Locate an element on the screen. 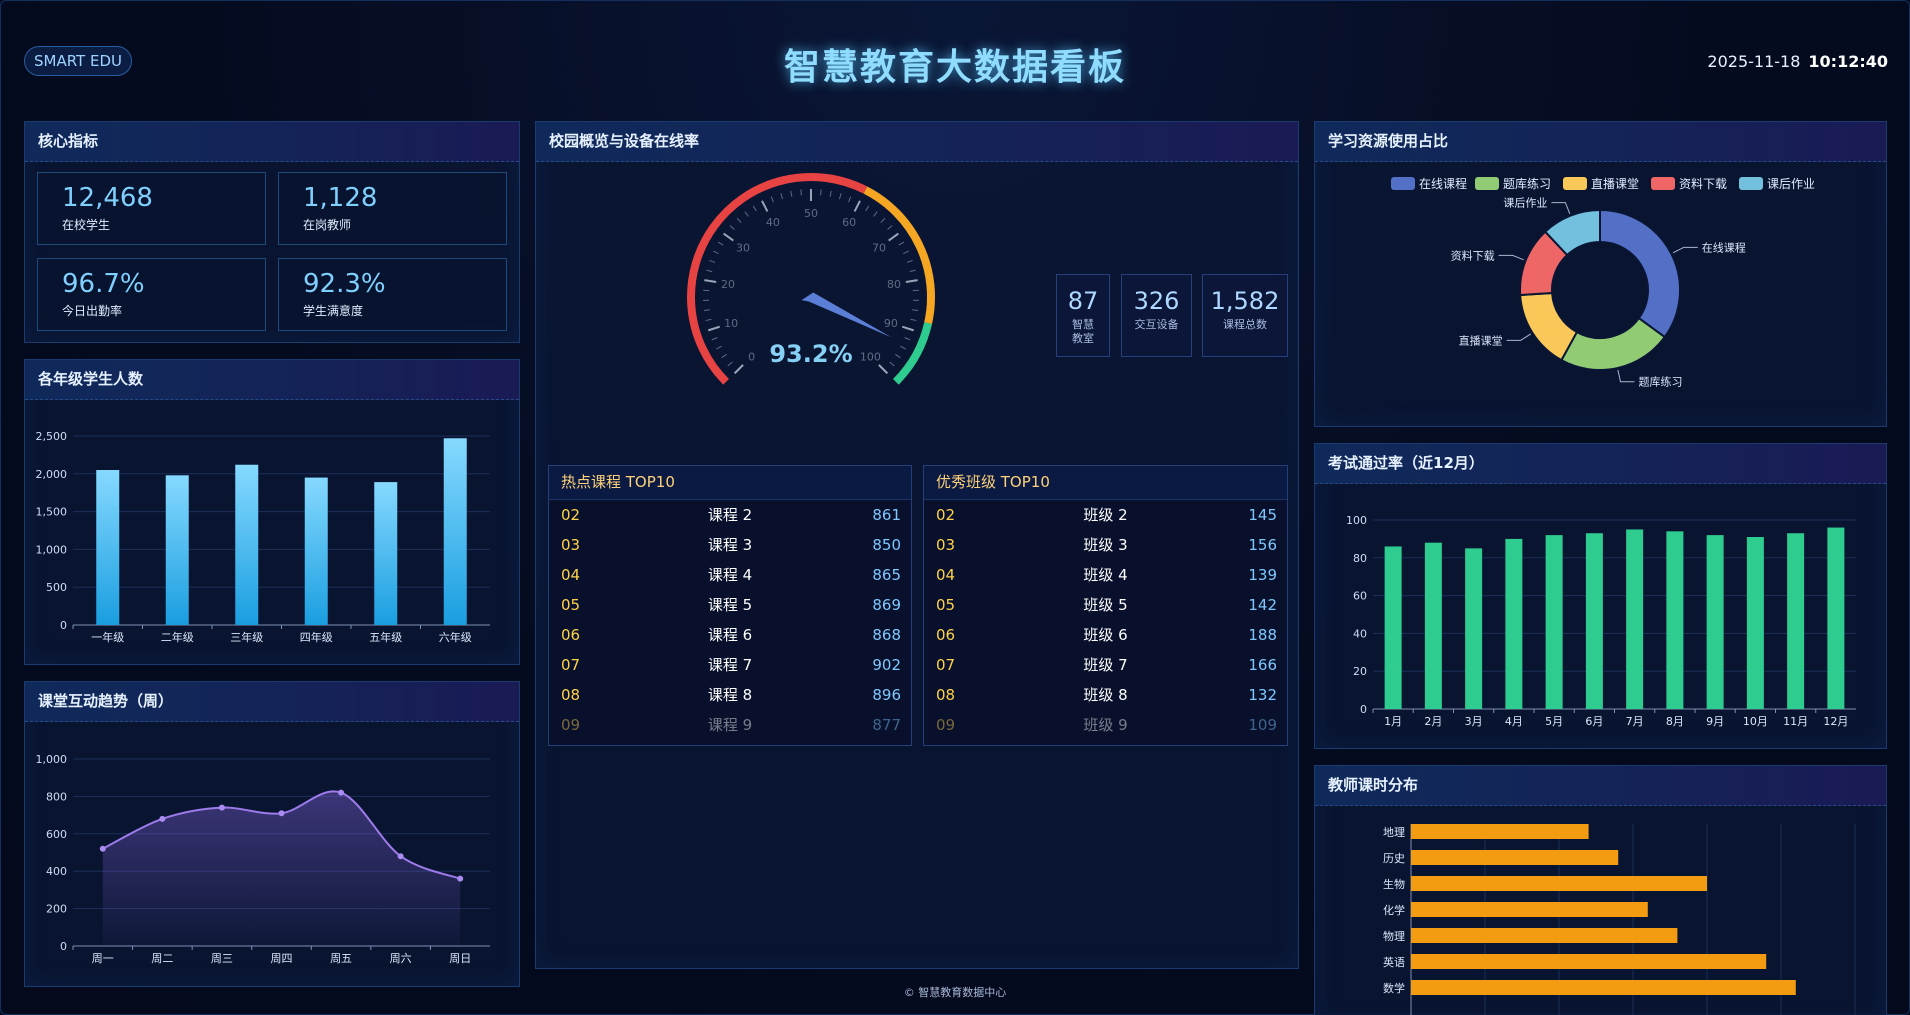 This screenshot has height=1015, width=1910. list-item: 03 班级 3 156 is located at coordinates (1105, 545).